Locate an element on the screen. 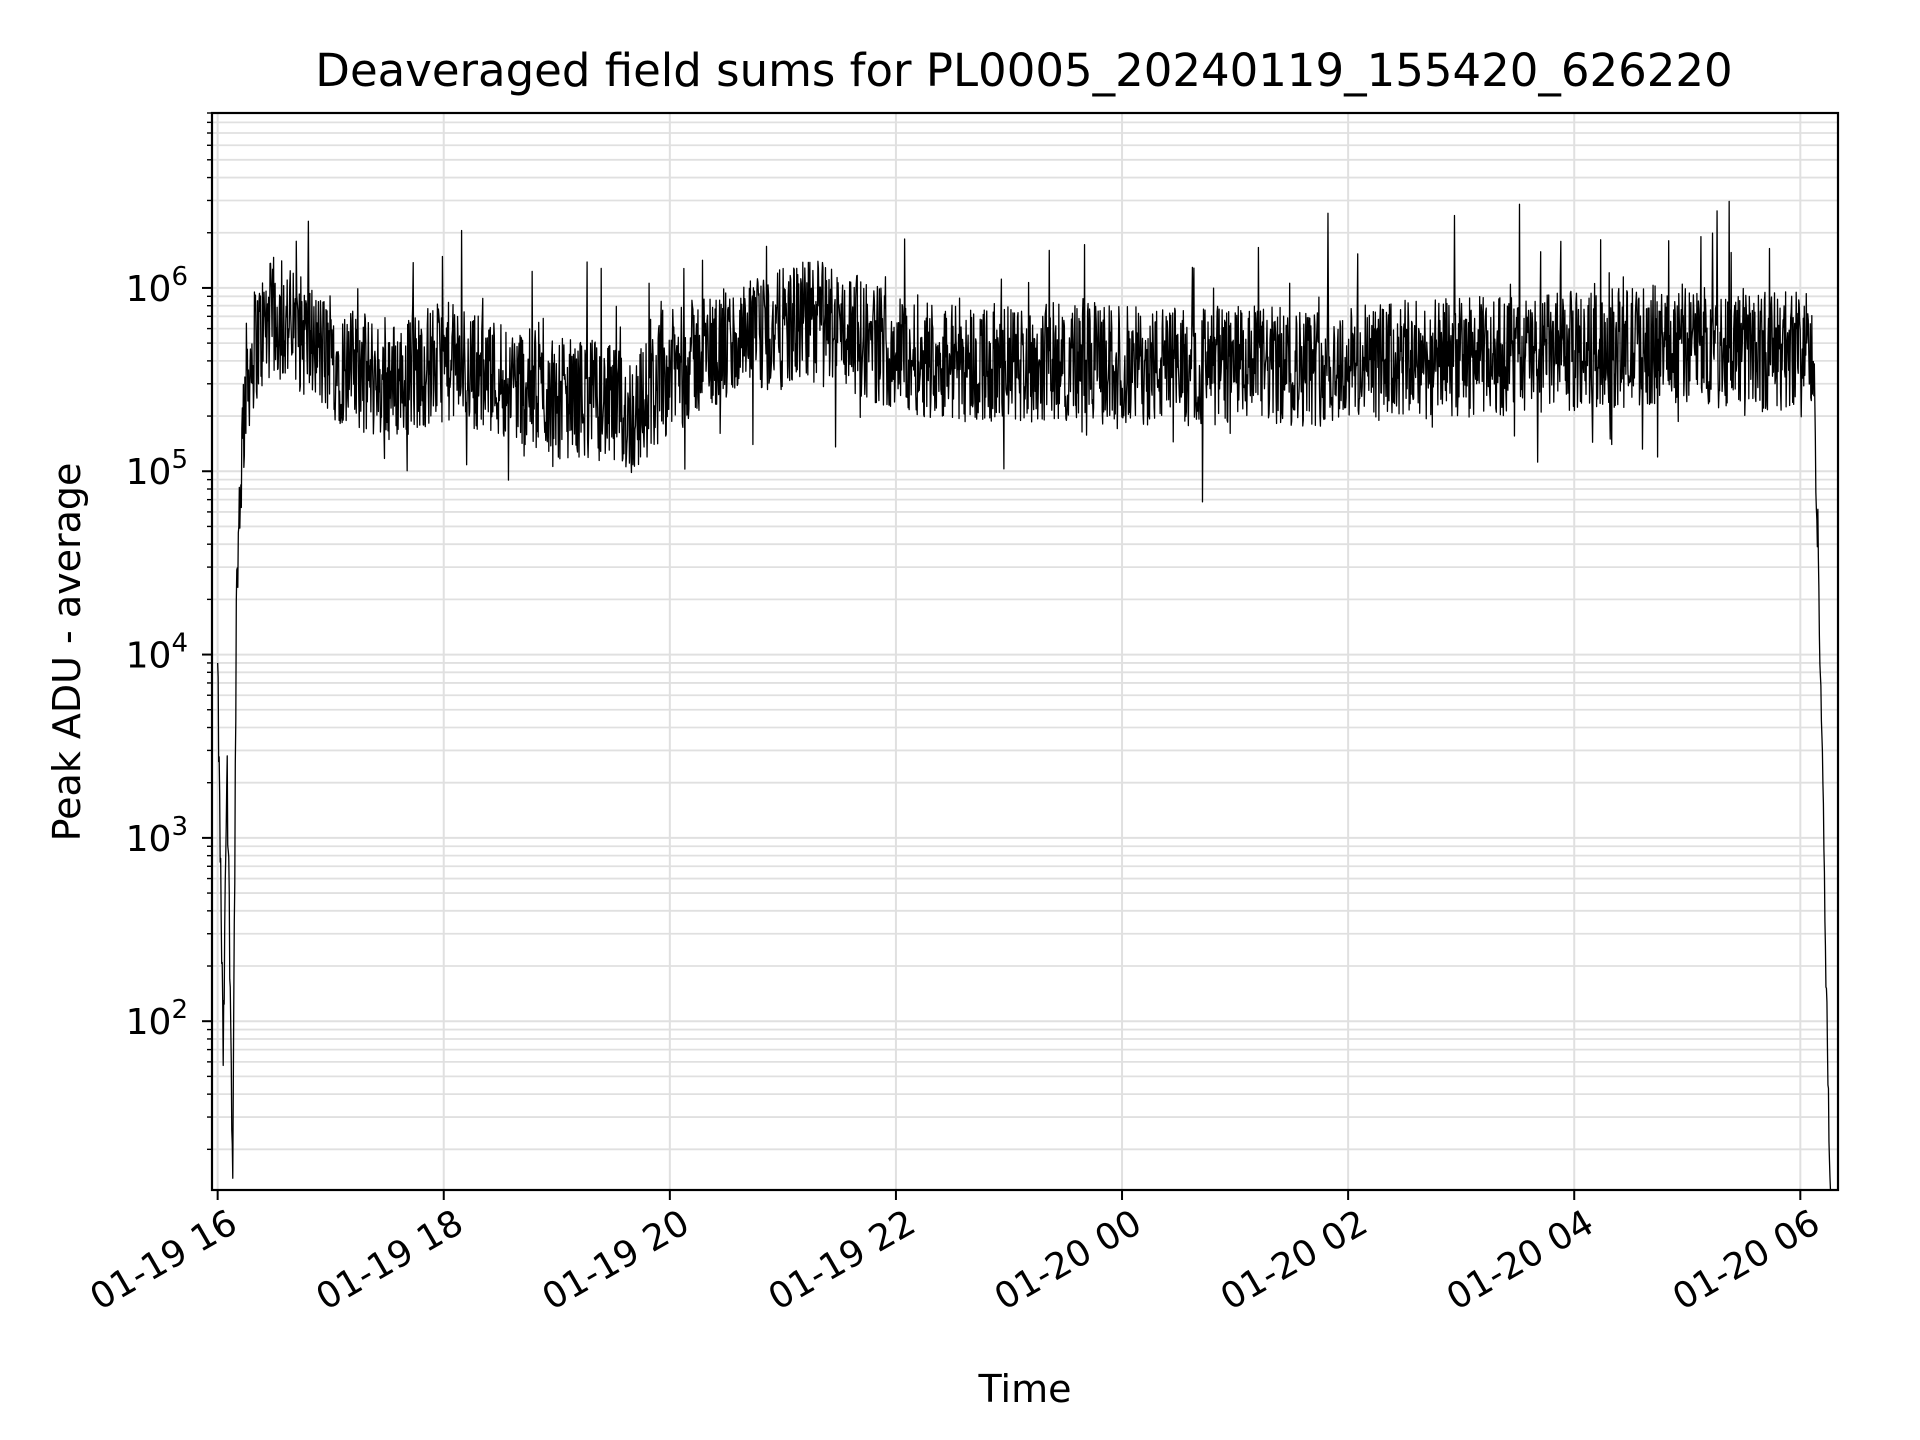 The width and height of the screenshot is (1920, 1440). y-axis-ticks: 10² 10³ 10⁴ 10⁵ 10⁶ is located at coordinates (169, 631).